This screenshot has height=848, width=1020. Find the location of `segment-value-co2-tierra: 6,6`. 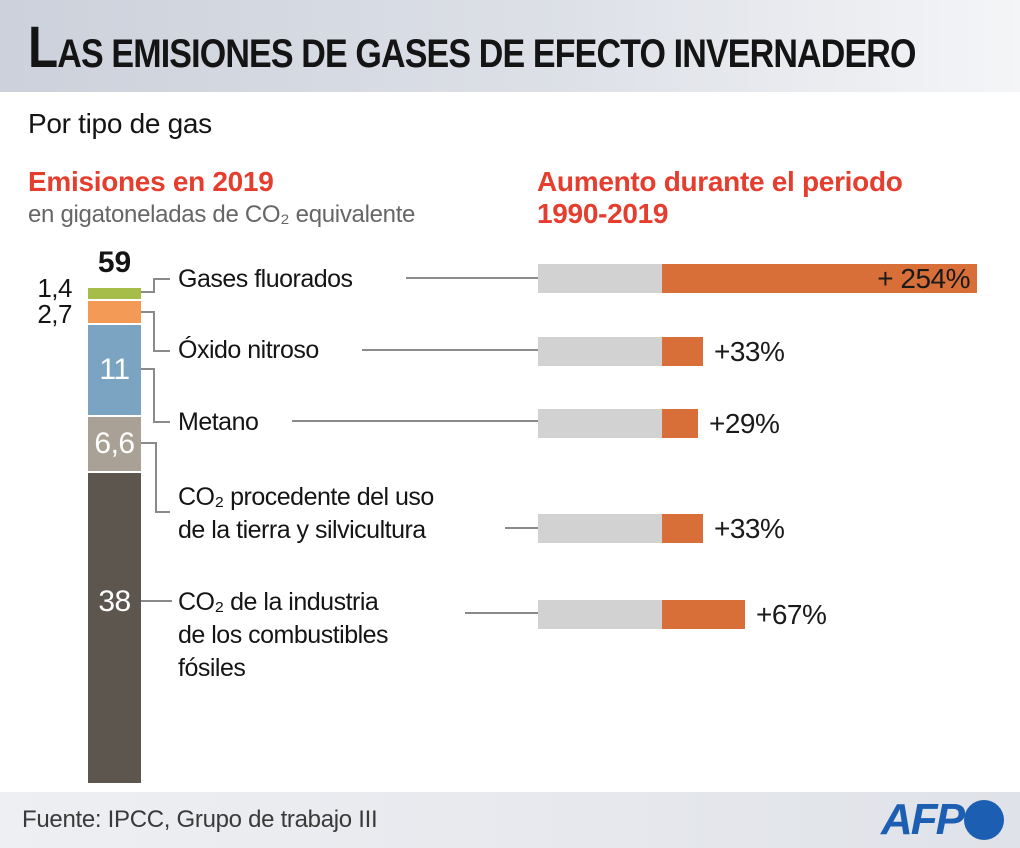

segment-value-co2-tierra: 6,6 is located at coordinates (114, 443).